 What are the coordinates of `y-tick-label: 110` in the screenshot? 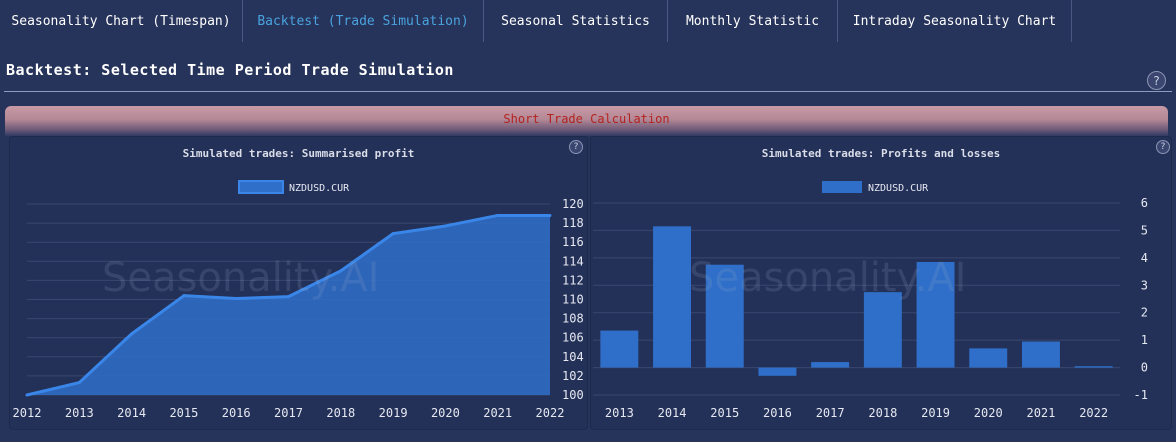 It's located at (573, 300).